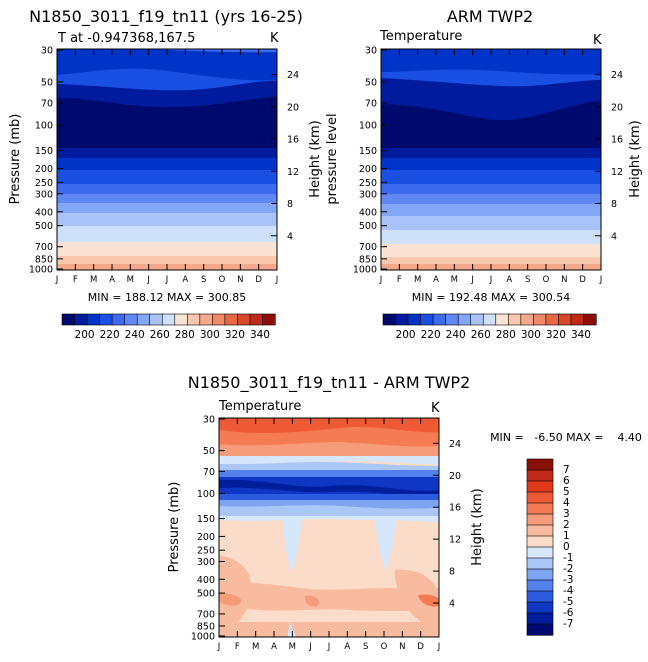 The width and height of the screenshot is (648, 662). What do you see at coordinates (166, 17) in the screenshot?
I see `panel-model-title: N1850_3011_f19_tn11 (yrs 16-25)` at bounding box center [166, 17].